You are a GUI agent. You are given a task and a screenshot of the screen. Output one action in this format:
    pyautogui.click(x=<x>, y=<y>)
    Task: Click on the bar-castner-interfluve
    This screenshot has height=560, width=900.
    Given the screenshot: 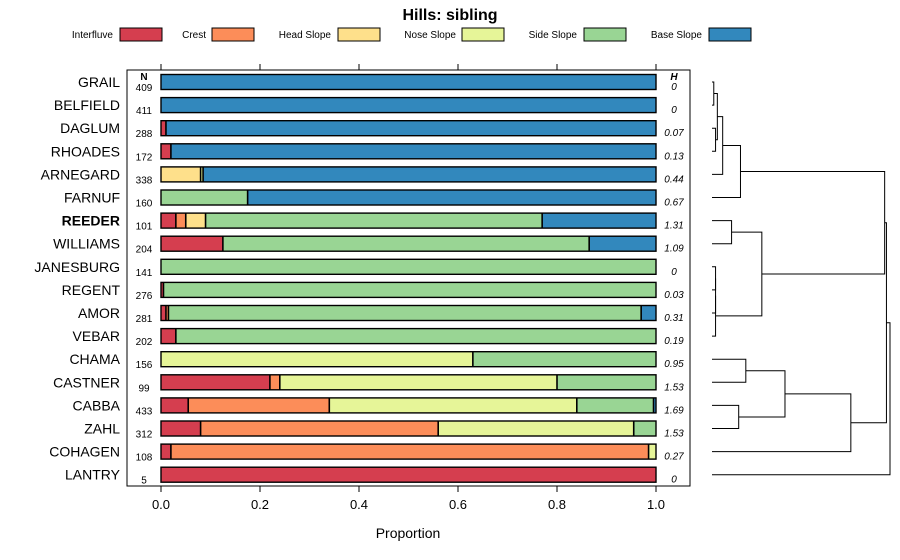 What is the action you would take?
    pyautogui.click(x=215, y=382)
    